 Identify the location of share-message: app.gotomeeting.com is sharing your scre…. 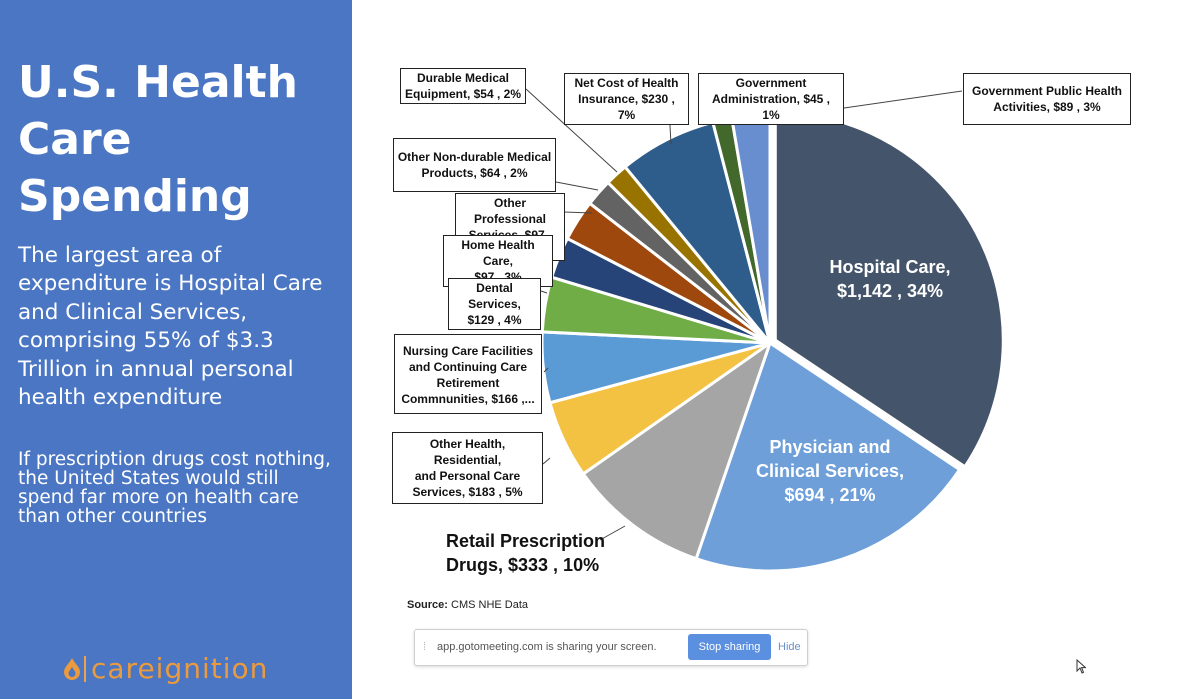
(547, 647).